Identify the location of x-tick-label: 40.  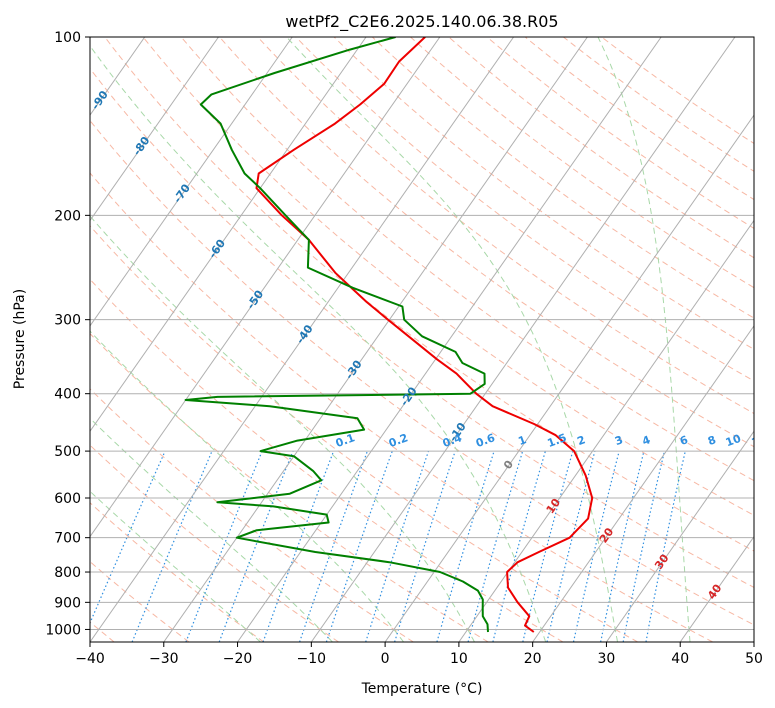
(680, 659).